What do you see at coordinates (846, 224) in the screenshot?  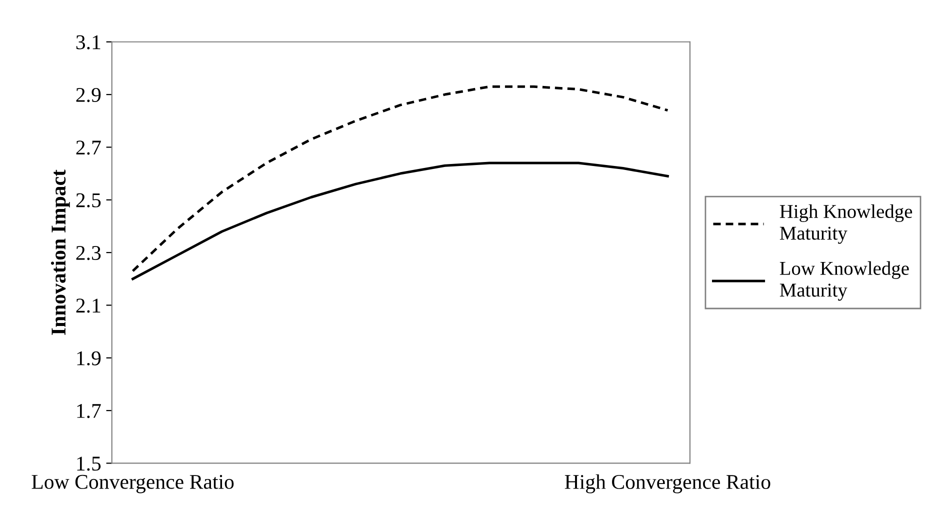 I see `legend-label: High Knowledge Maturity` at bounding box center [846, 224].